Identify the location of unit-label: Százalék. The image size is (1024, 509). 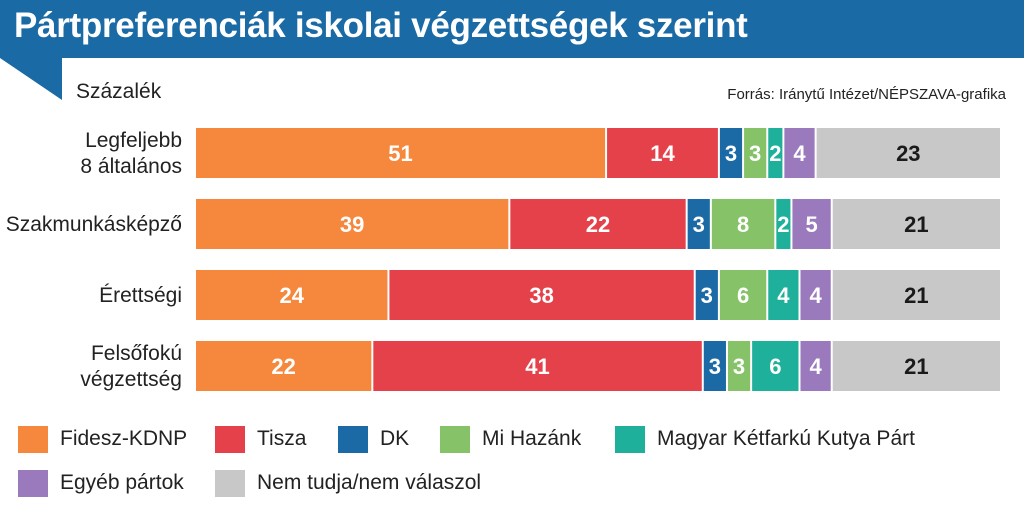
(119, 91).